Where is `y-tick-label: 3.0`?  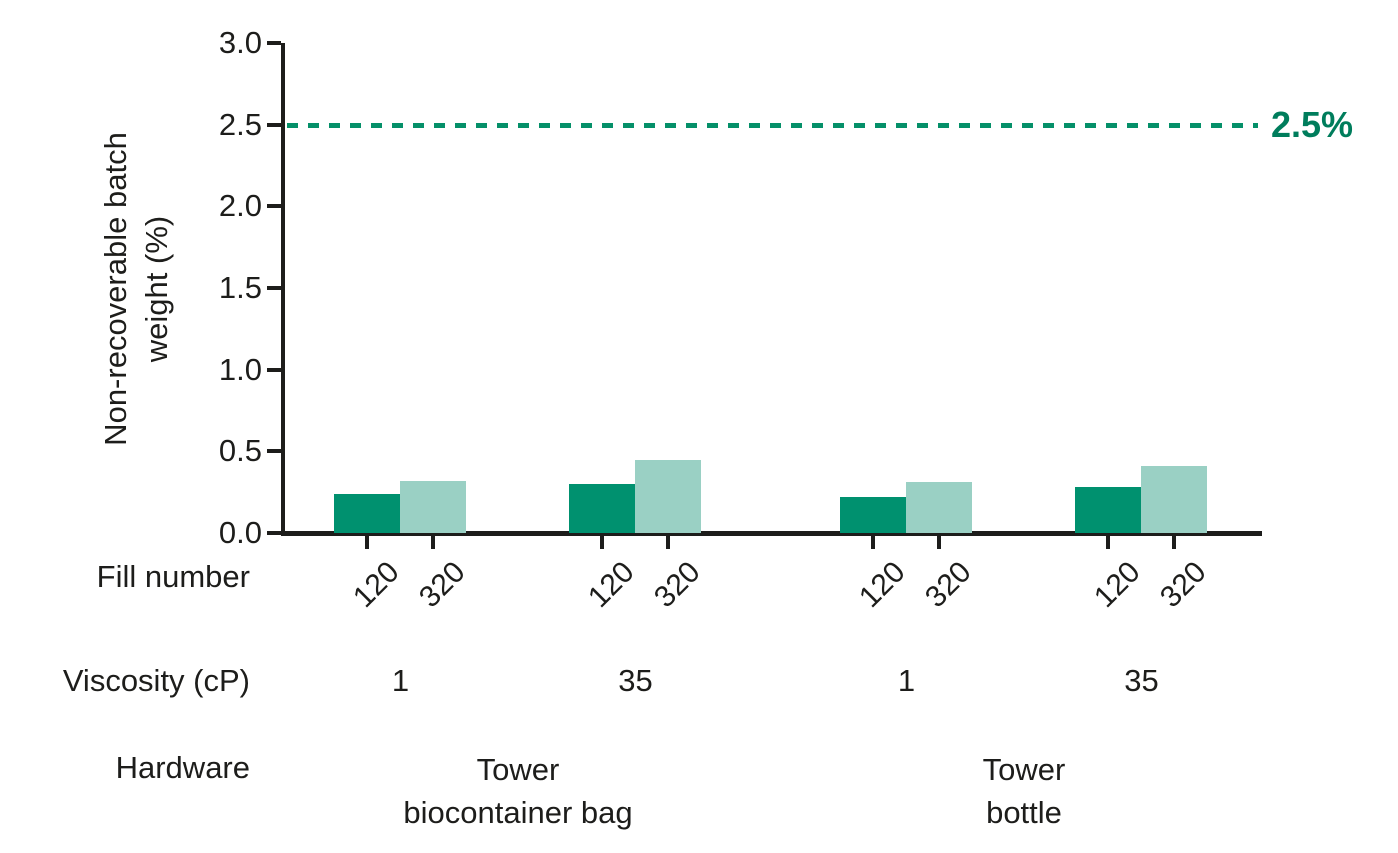
y-tick-label: 3.0 is located at coordinates (240, 42).